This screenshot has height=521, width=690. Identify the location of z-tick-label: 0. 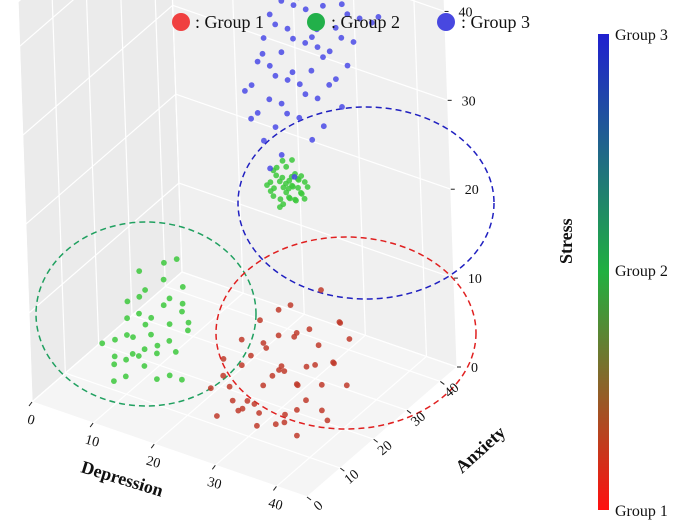
(474, 368).